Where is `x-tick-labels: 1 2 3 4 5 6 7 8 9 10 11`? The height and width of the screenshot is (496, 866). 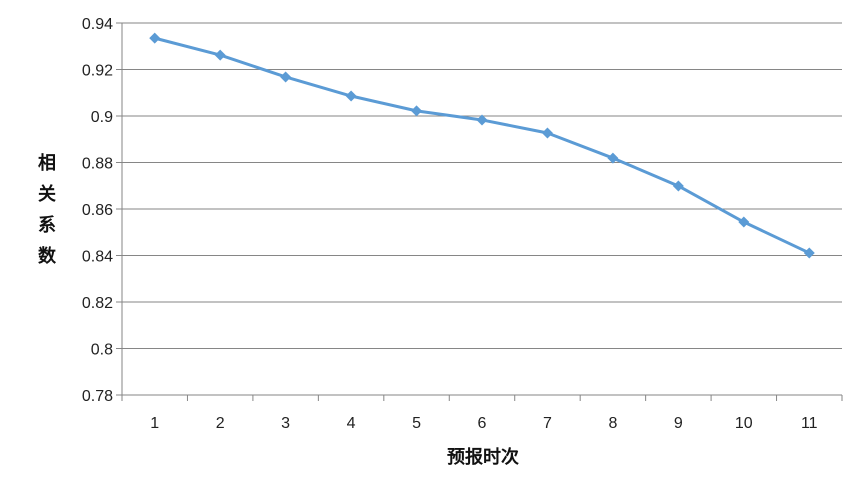 x-tick-labels: 1 2 3 4 5 6 7 8 9 10 11 is located at coordinates (483, 423).